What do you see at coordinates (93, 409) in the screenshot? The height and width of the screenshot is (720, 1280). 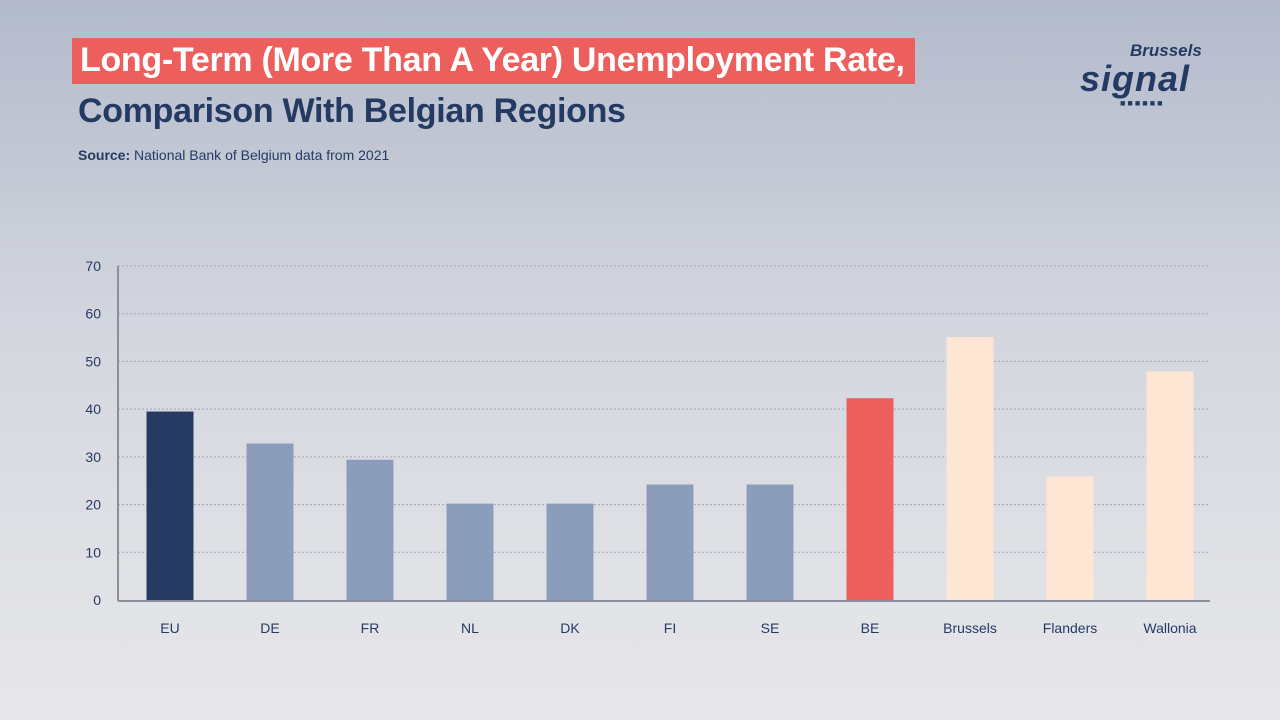 I see `y-tick-label: 40` at bounding box center [93, 409].